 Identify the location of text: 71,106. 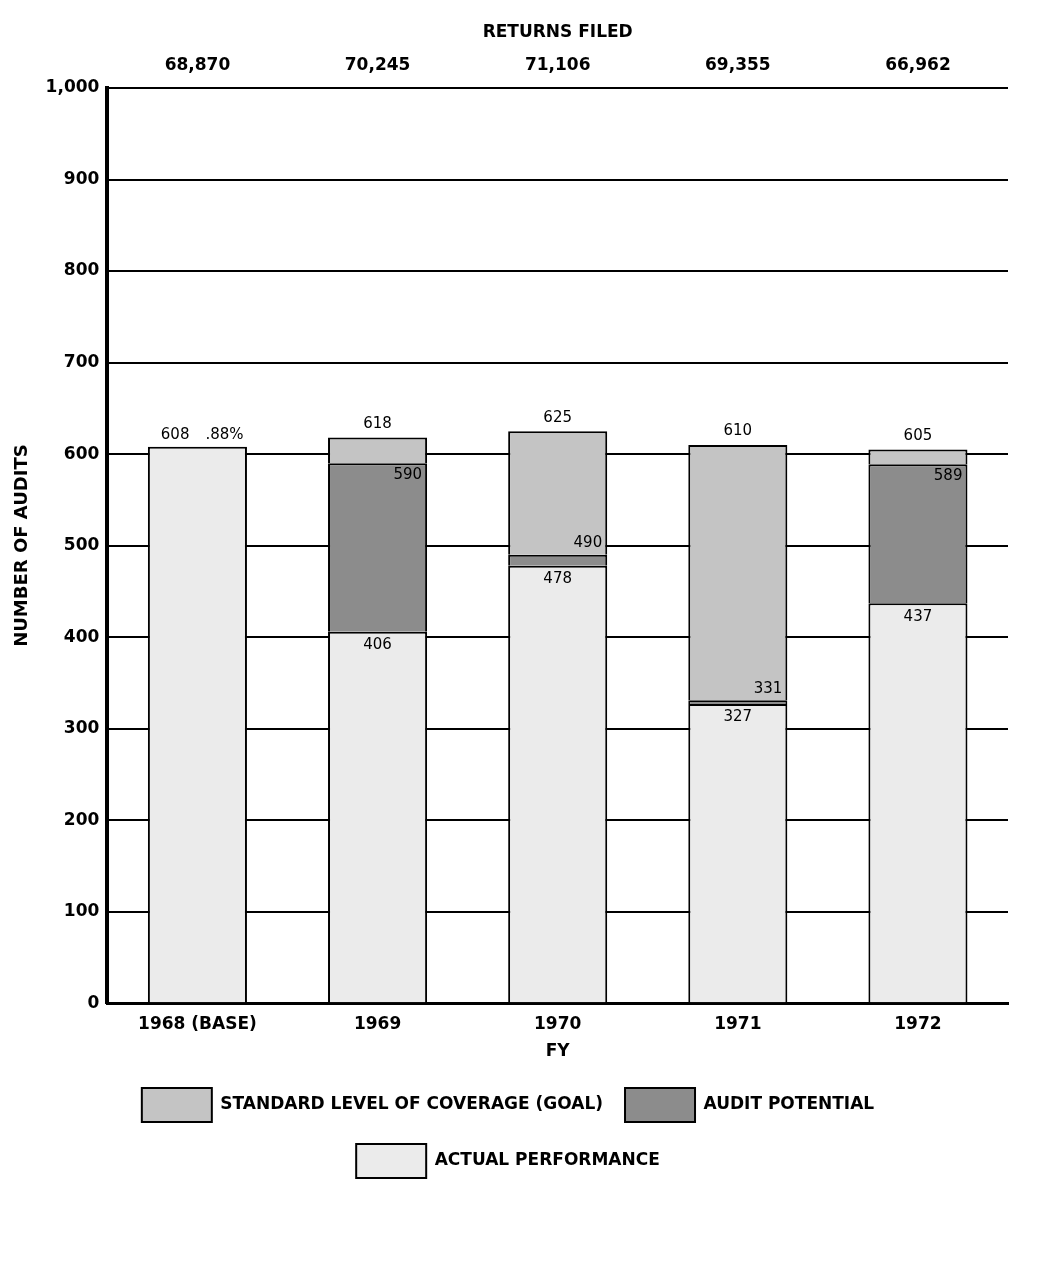
(557, 64).